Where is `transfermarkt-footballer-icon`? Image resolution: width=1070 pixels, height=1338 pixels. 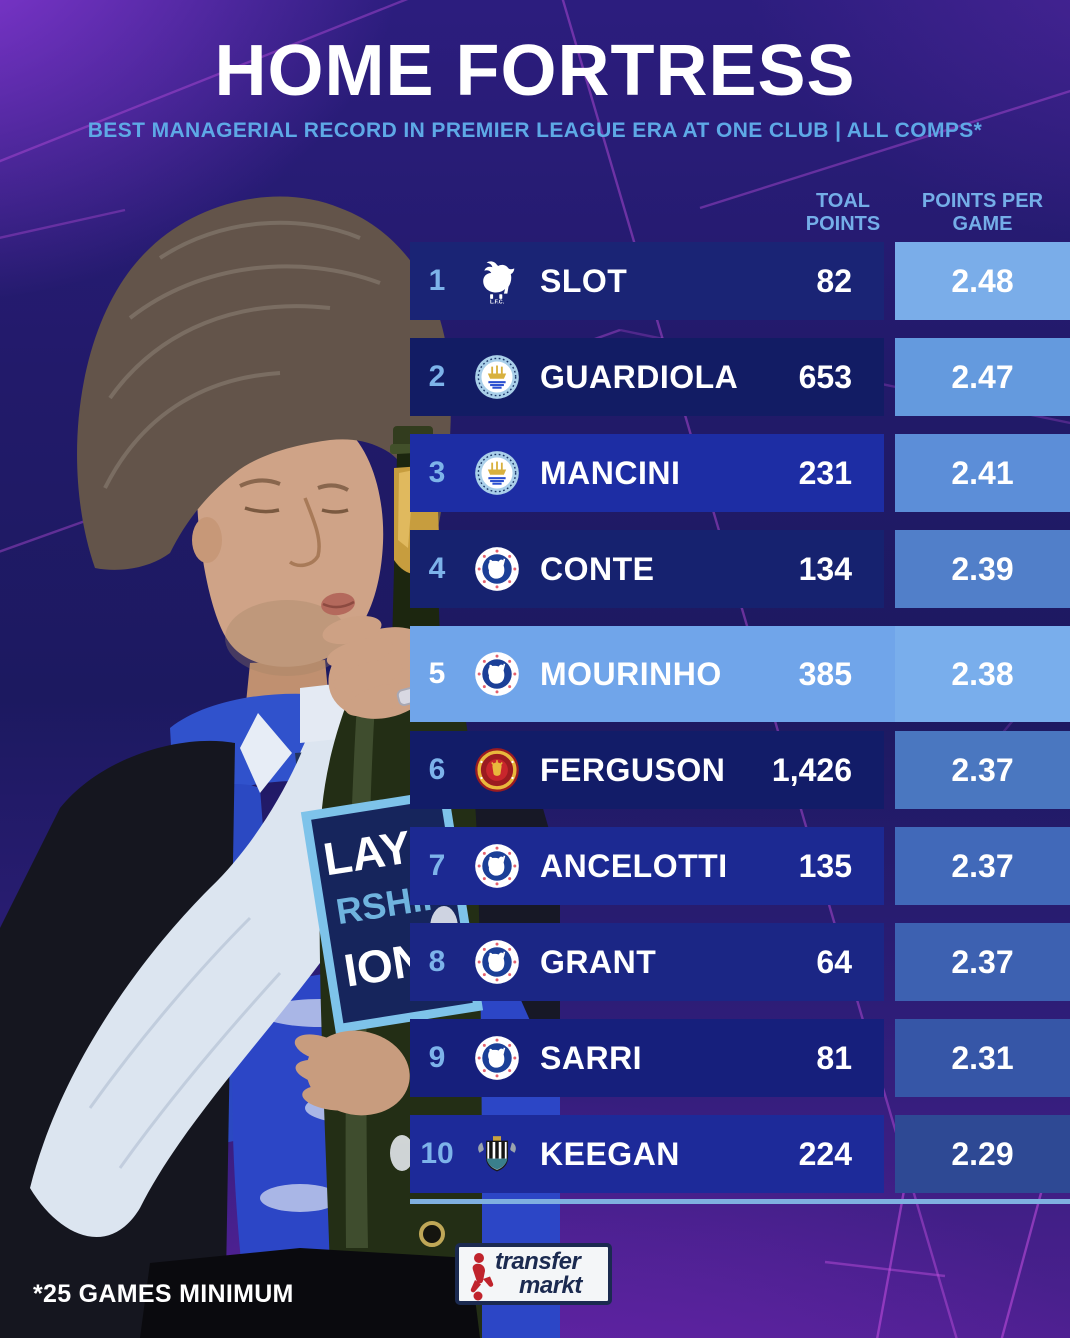
transfermarkt-footballer-icon is located at coordinates (482, 1277).